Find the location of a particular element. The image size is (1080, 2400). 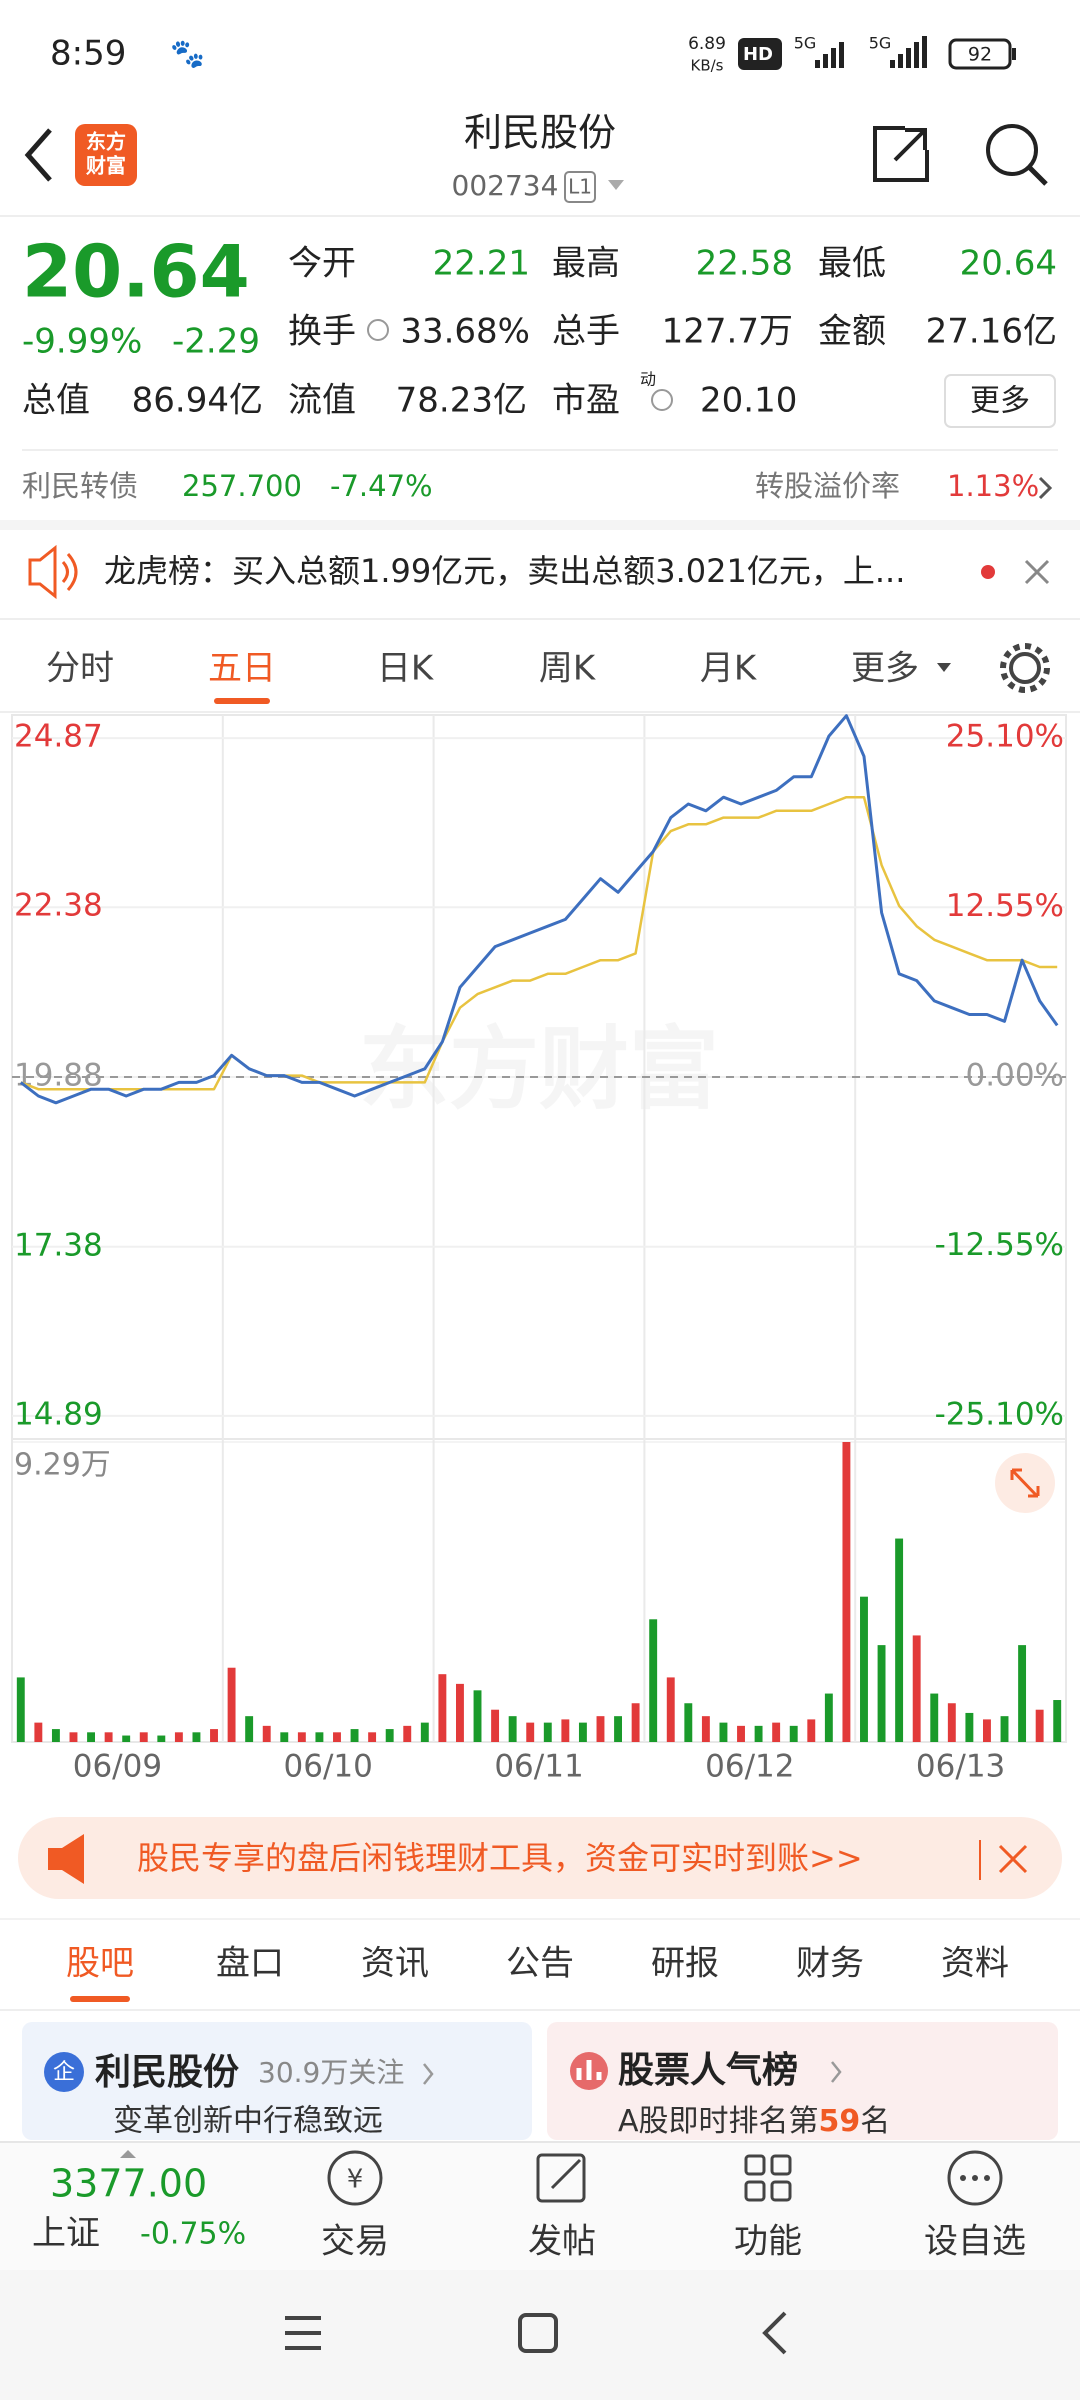

search-button is located at coordinates (1012, 150).